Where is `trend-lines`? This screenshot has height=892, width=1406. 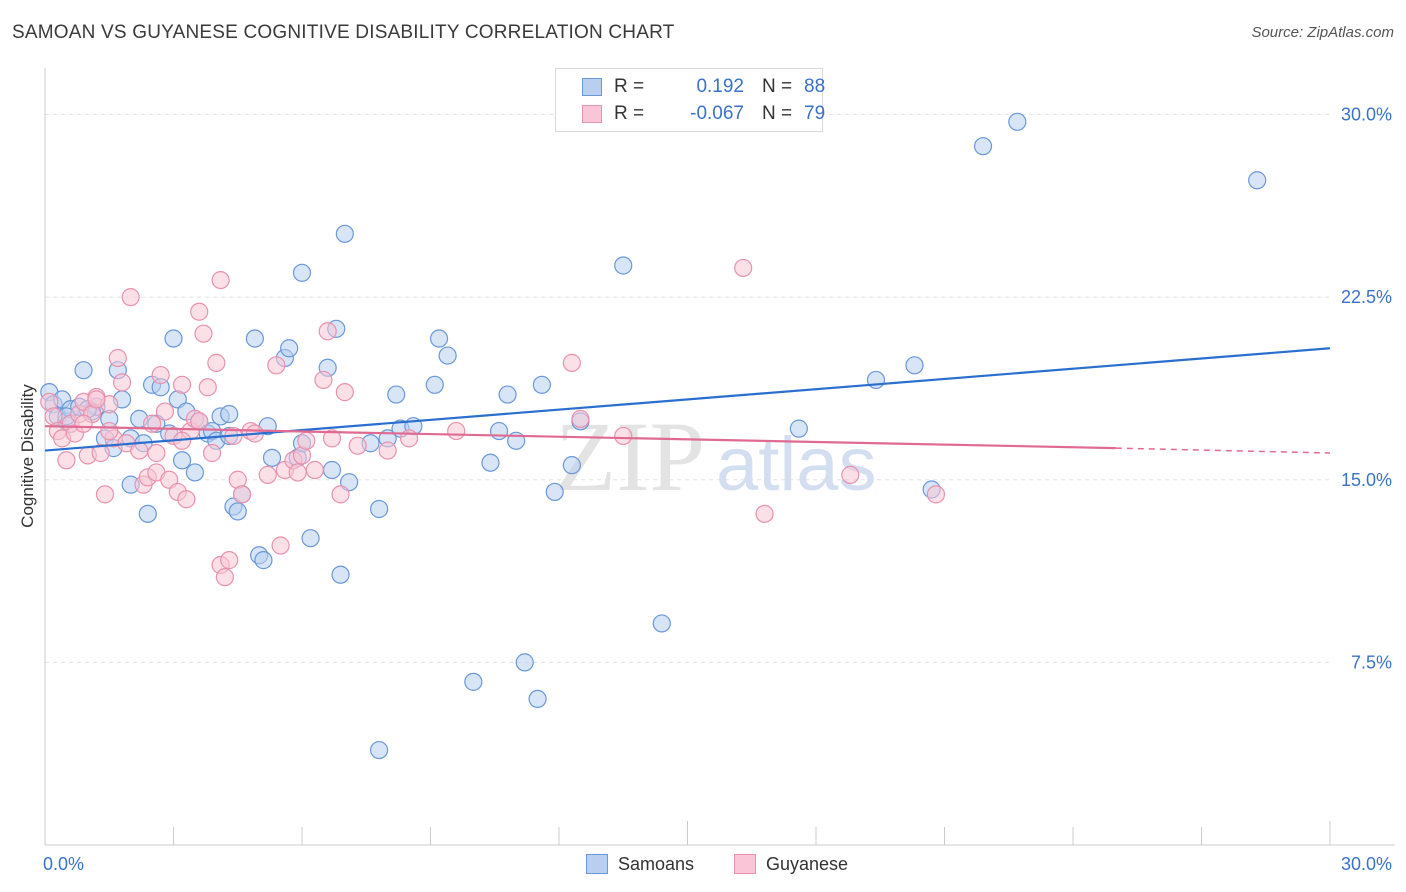
trend-lines is located at coordinates (687, 400).